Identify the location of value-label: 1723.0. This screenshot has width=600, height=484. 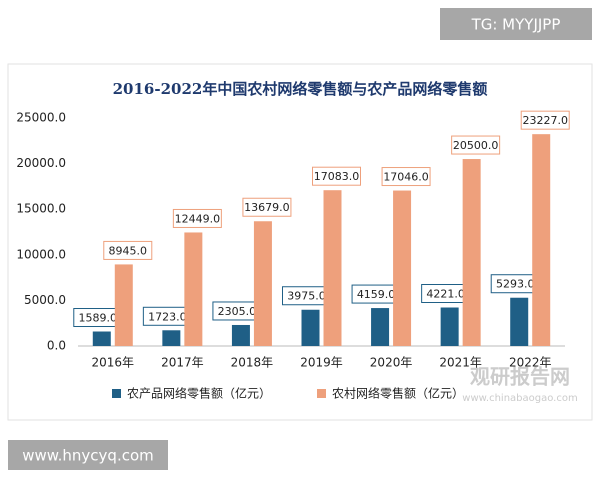
(167, 316).